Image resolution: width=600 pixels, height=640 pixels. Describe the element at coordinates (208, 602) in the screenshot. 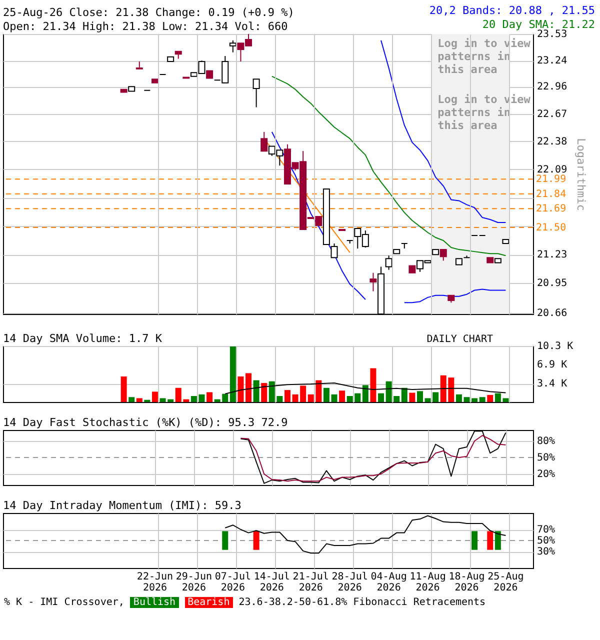

I see `text: Bearish` at that location.